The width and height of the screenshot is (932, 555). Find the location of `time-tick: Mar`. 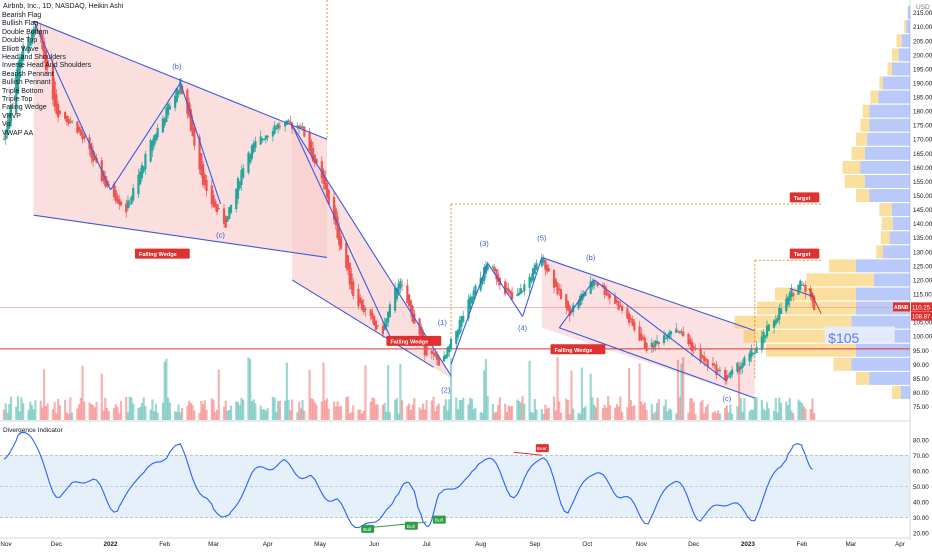

time-tick: Mar is located at coordinates (213, 544).